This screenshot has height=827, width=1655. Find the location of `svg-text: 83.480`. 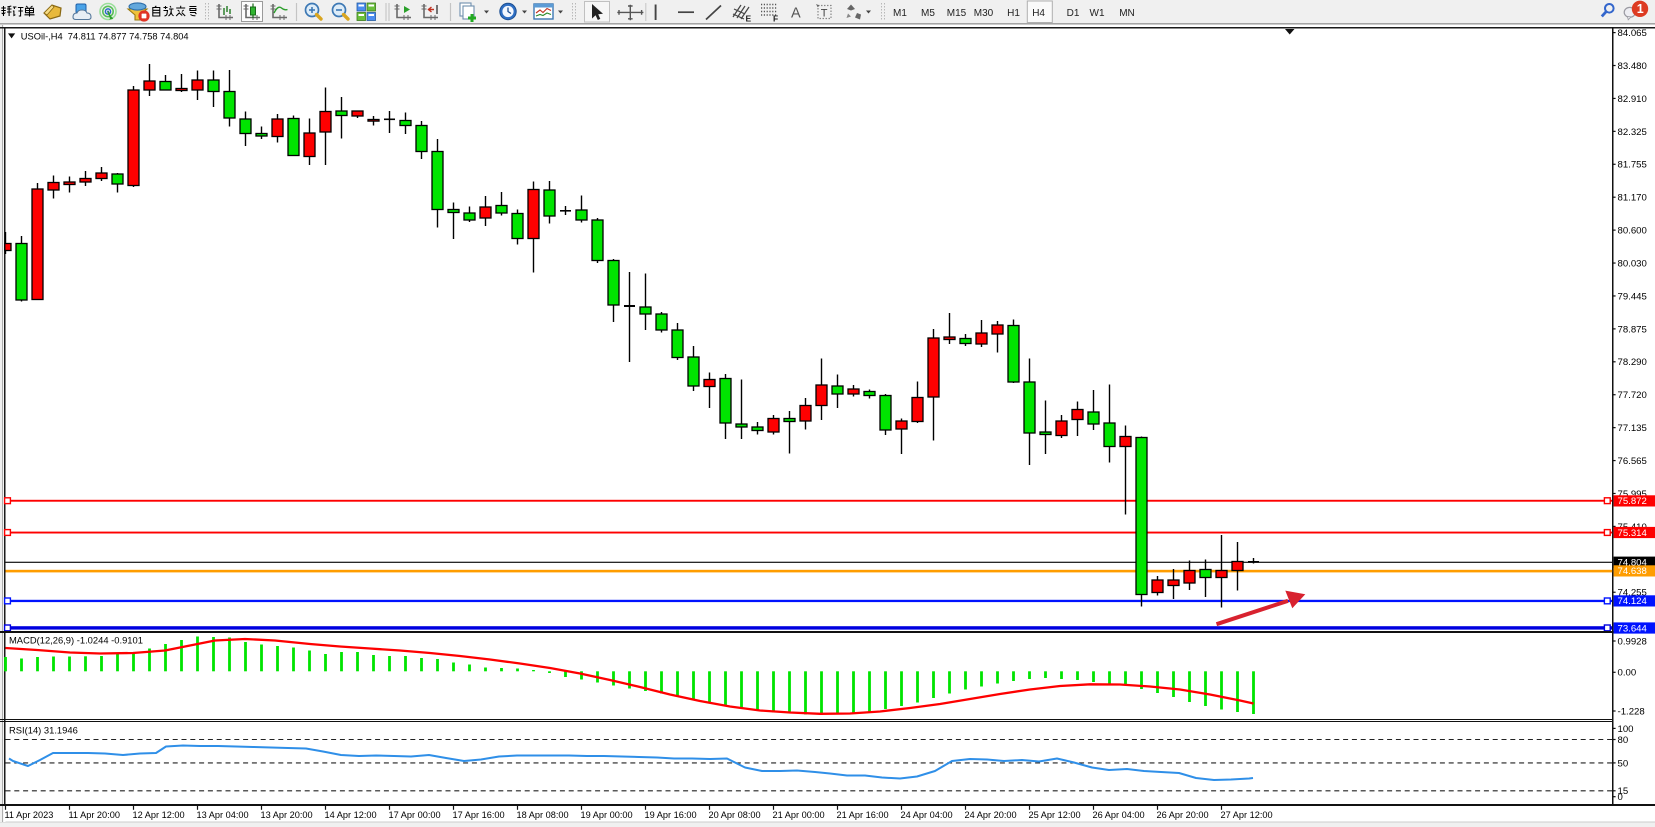

svg-text: 83.480 is located at coordinates (1632, 66).